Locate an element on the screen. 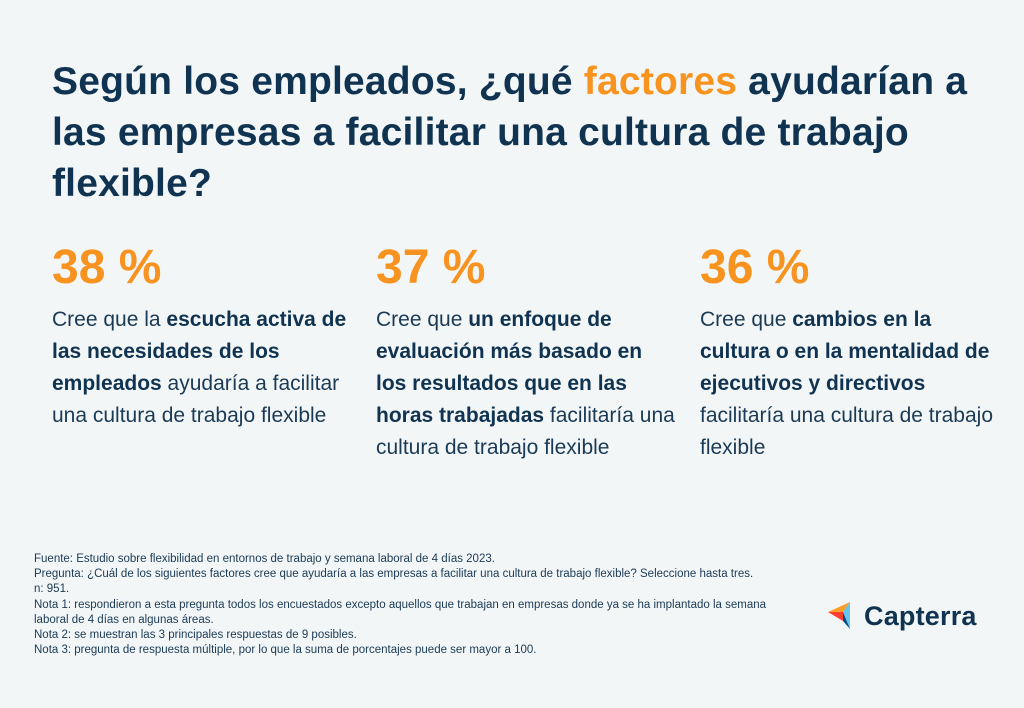 This screenshot has height=708, width=1024. title-highlight: factores is located at coordinates (660, 81).